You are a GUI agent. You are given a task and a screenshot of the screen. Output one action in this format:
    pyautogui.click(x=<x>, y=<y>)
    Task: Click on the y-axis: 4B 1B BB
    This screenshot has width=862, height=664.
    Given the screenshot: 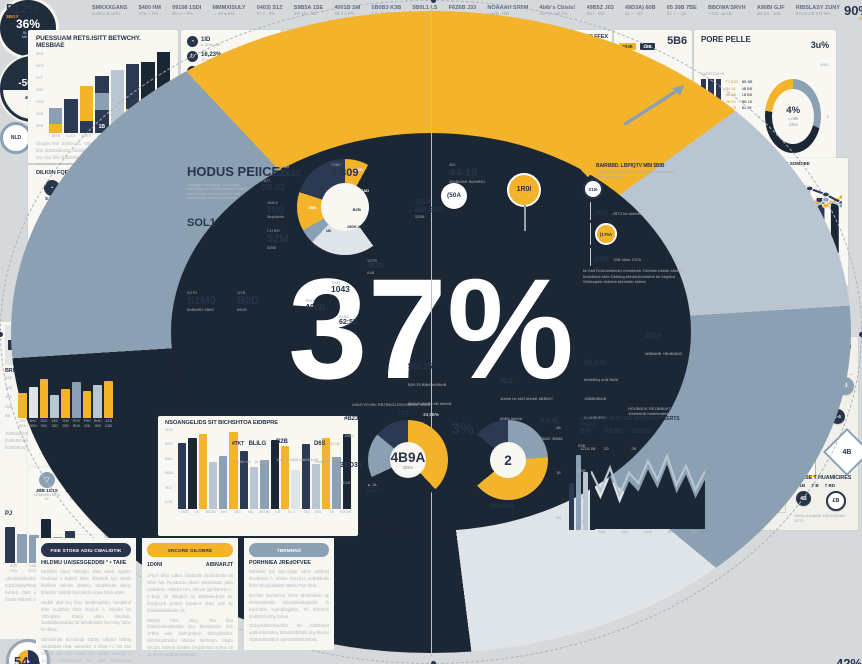 What is the action you would take?
    pyautogui.click(x=561, y=473)
    